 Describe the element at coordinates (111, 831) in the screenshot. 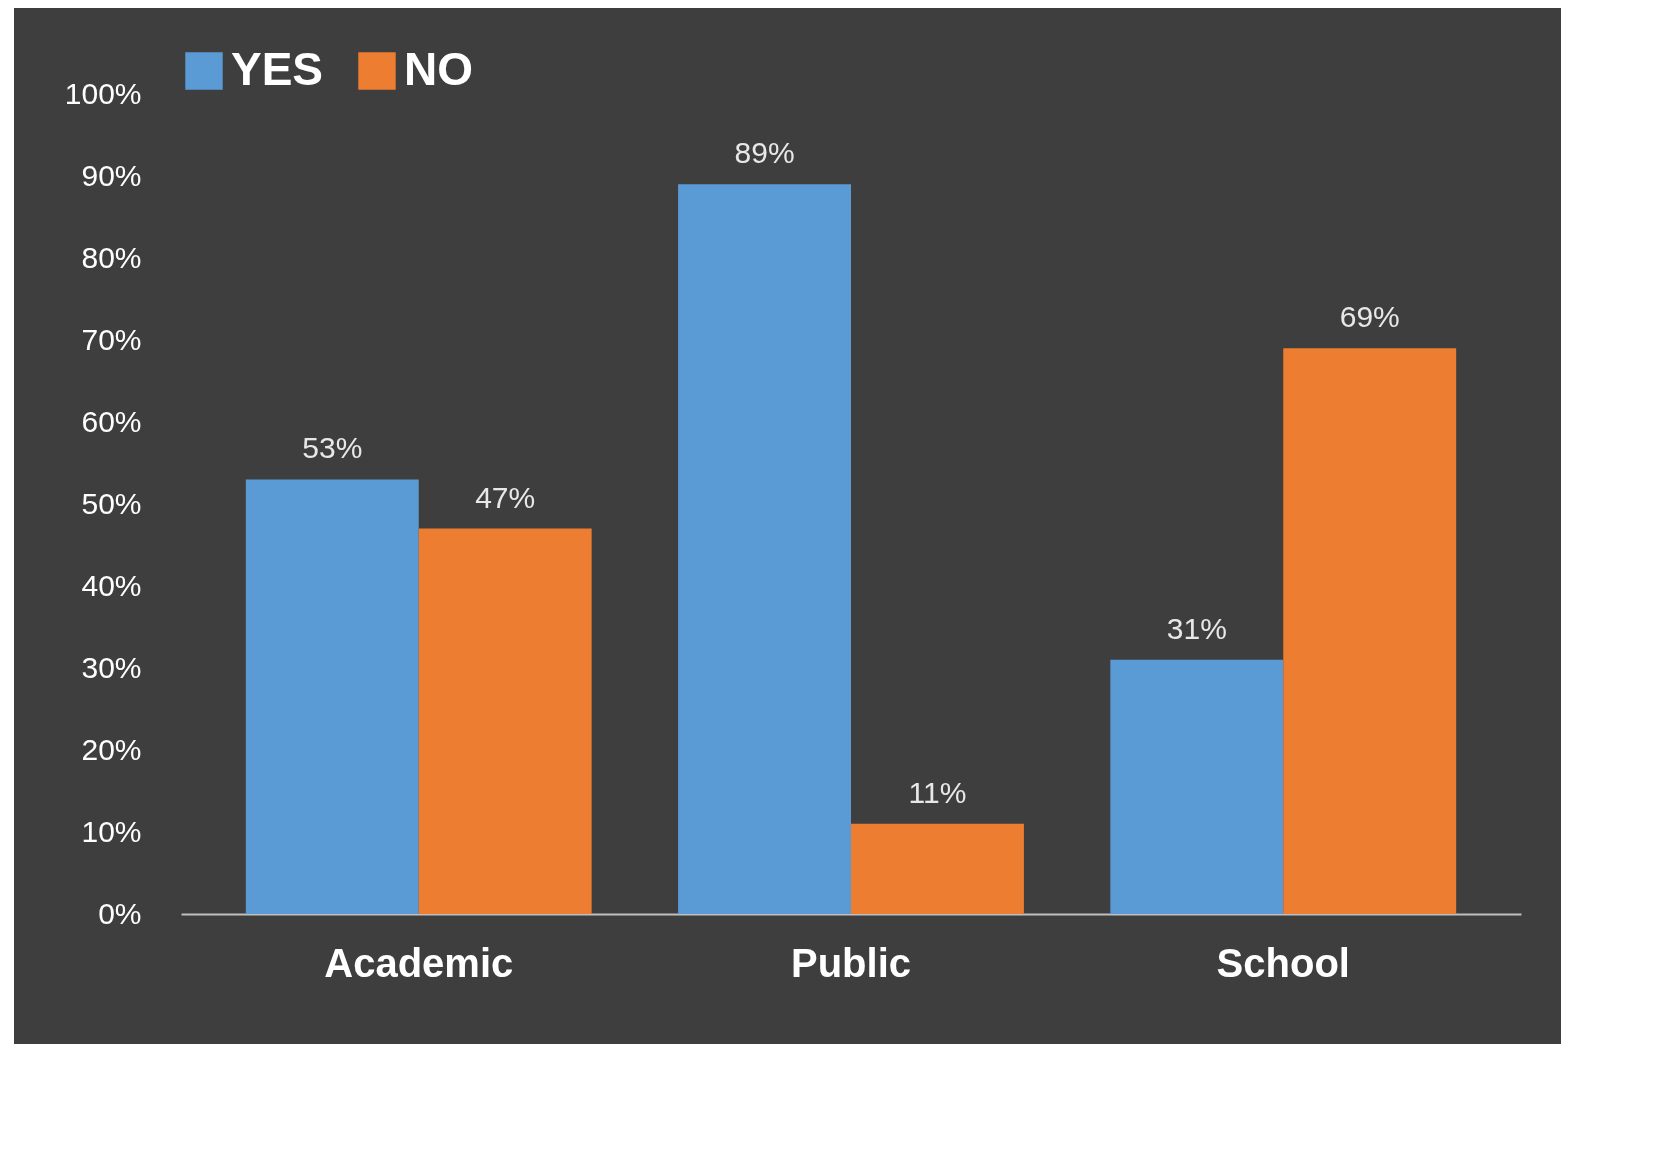

I see `y-tick-label: 10%` at that location.